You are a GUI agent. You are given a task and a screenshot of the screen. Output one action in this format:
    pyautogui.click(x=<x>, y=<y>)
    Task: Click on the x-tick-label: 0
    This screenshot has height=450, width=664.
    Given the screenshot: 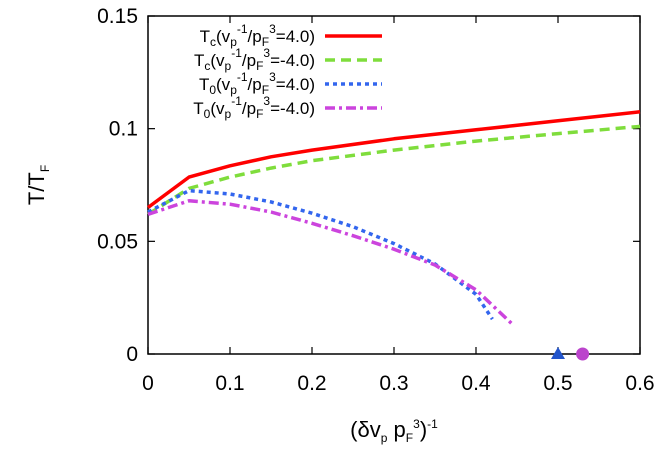 What is the action you would take?
    pyautogui.click(x=148, y=383)
    